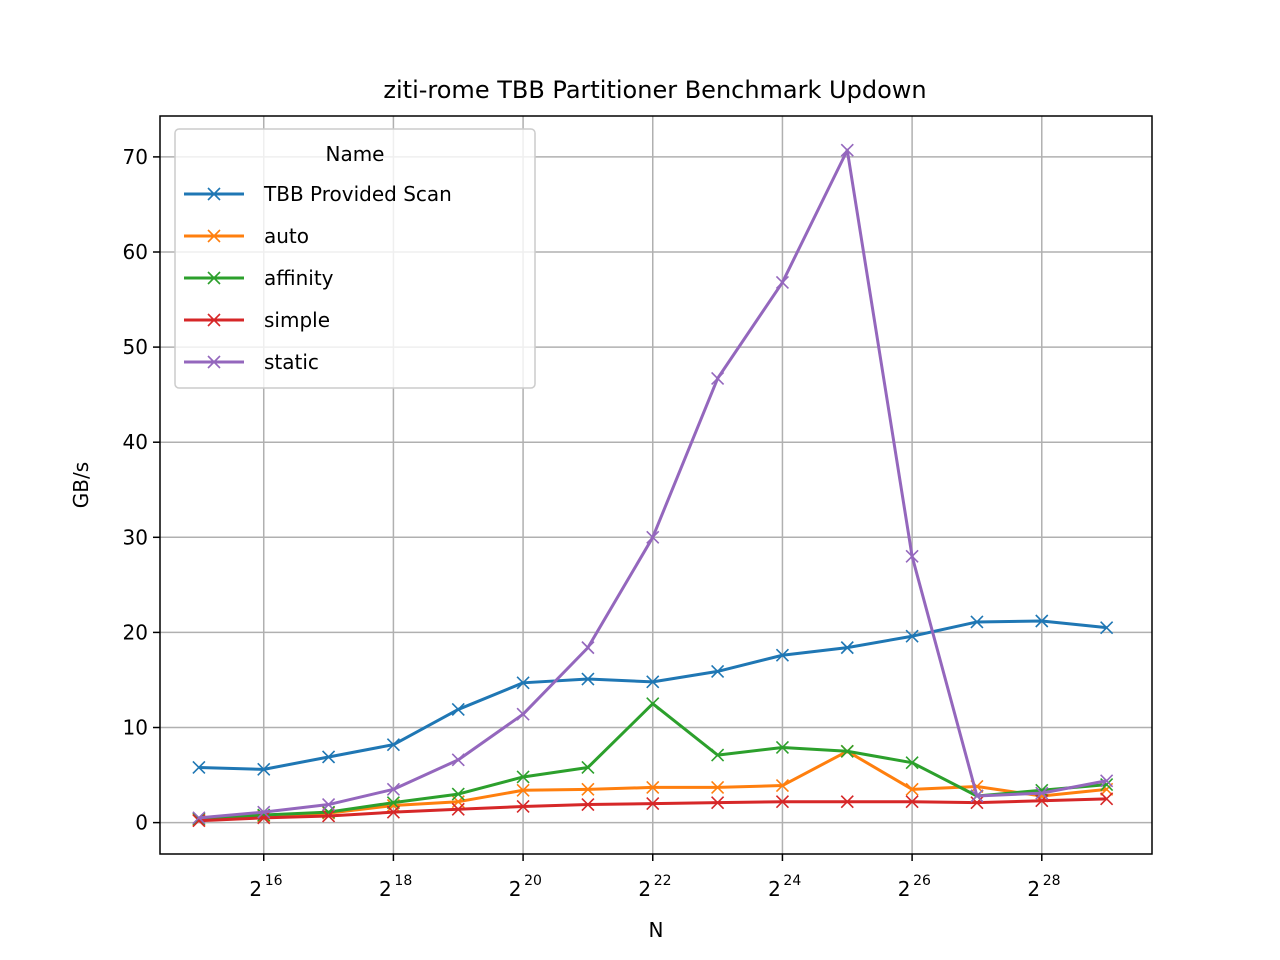 The width and height of the screenshot is (1280, 960). I want to click on legend-box, so click(355, 258).